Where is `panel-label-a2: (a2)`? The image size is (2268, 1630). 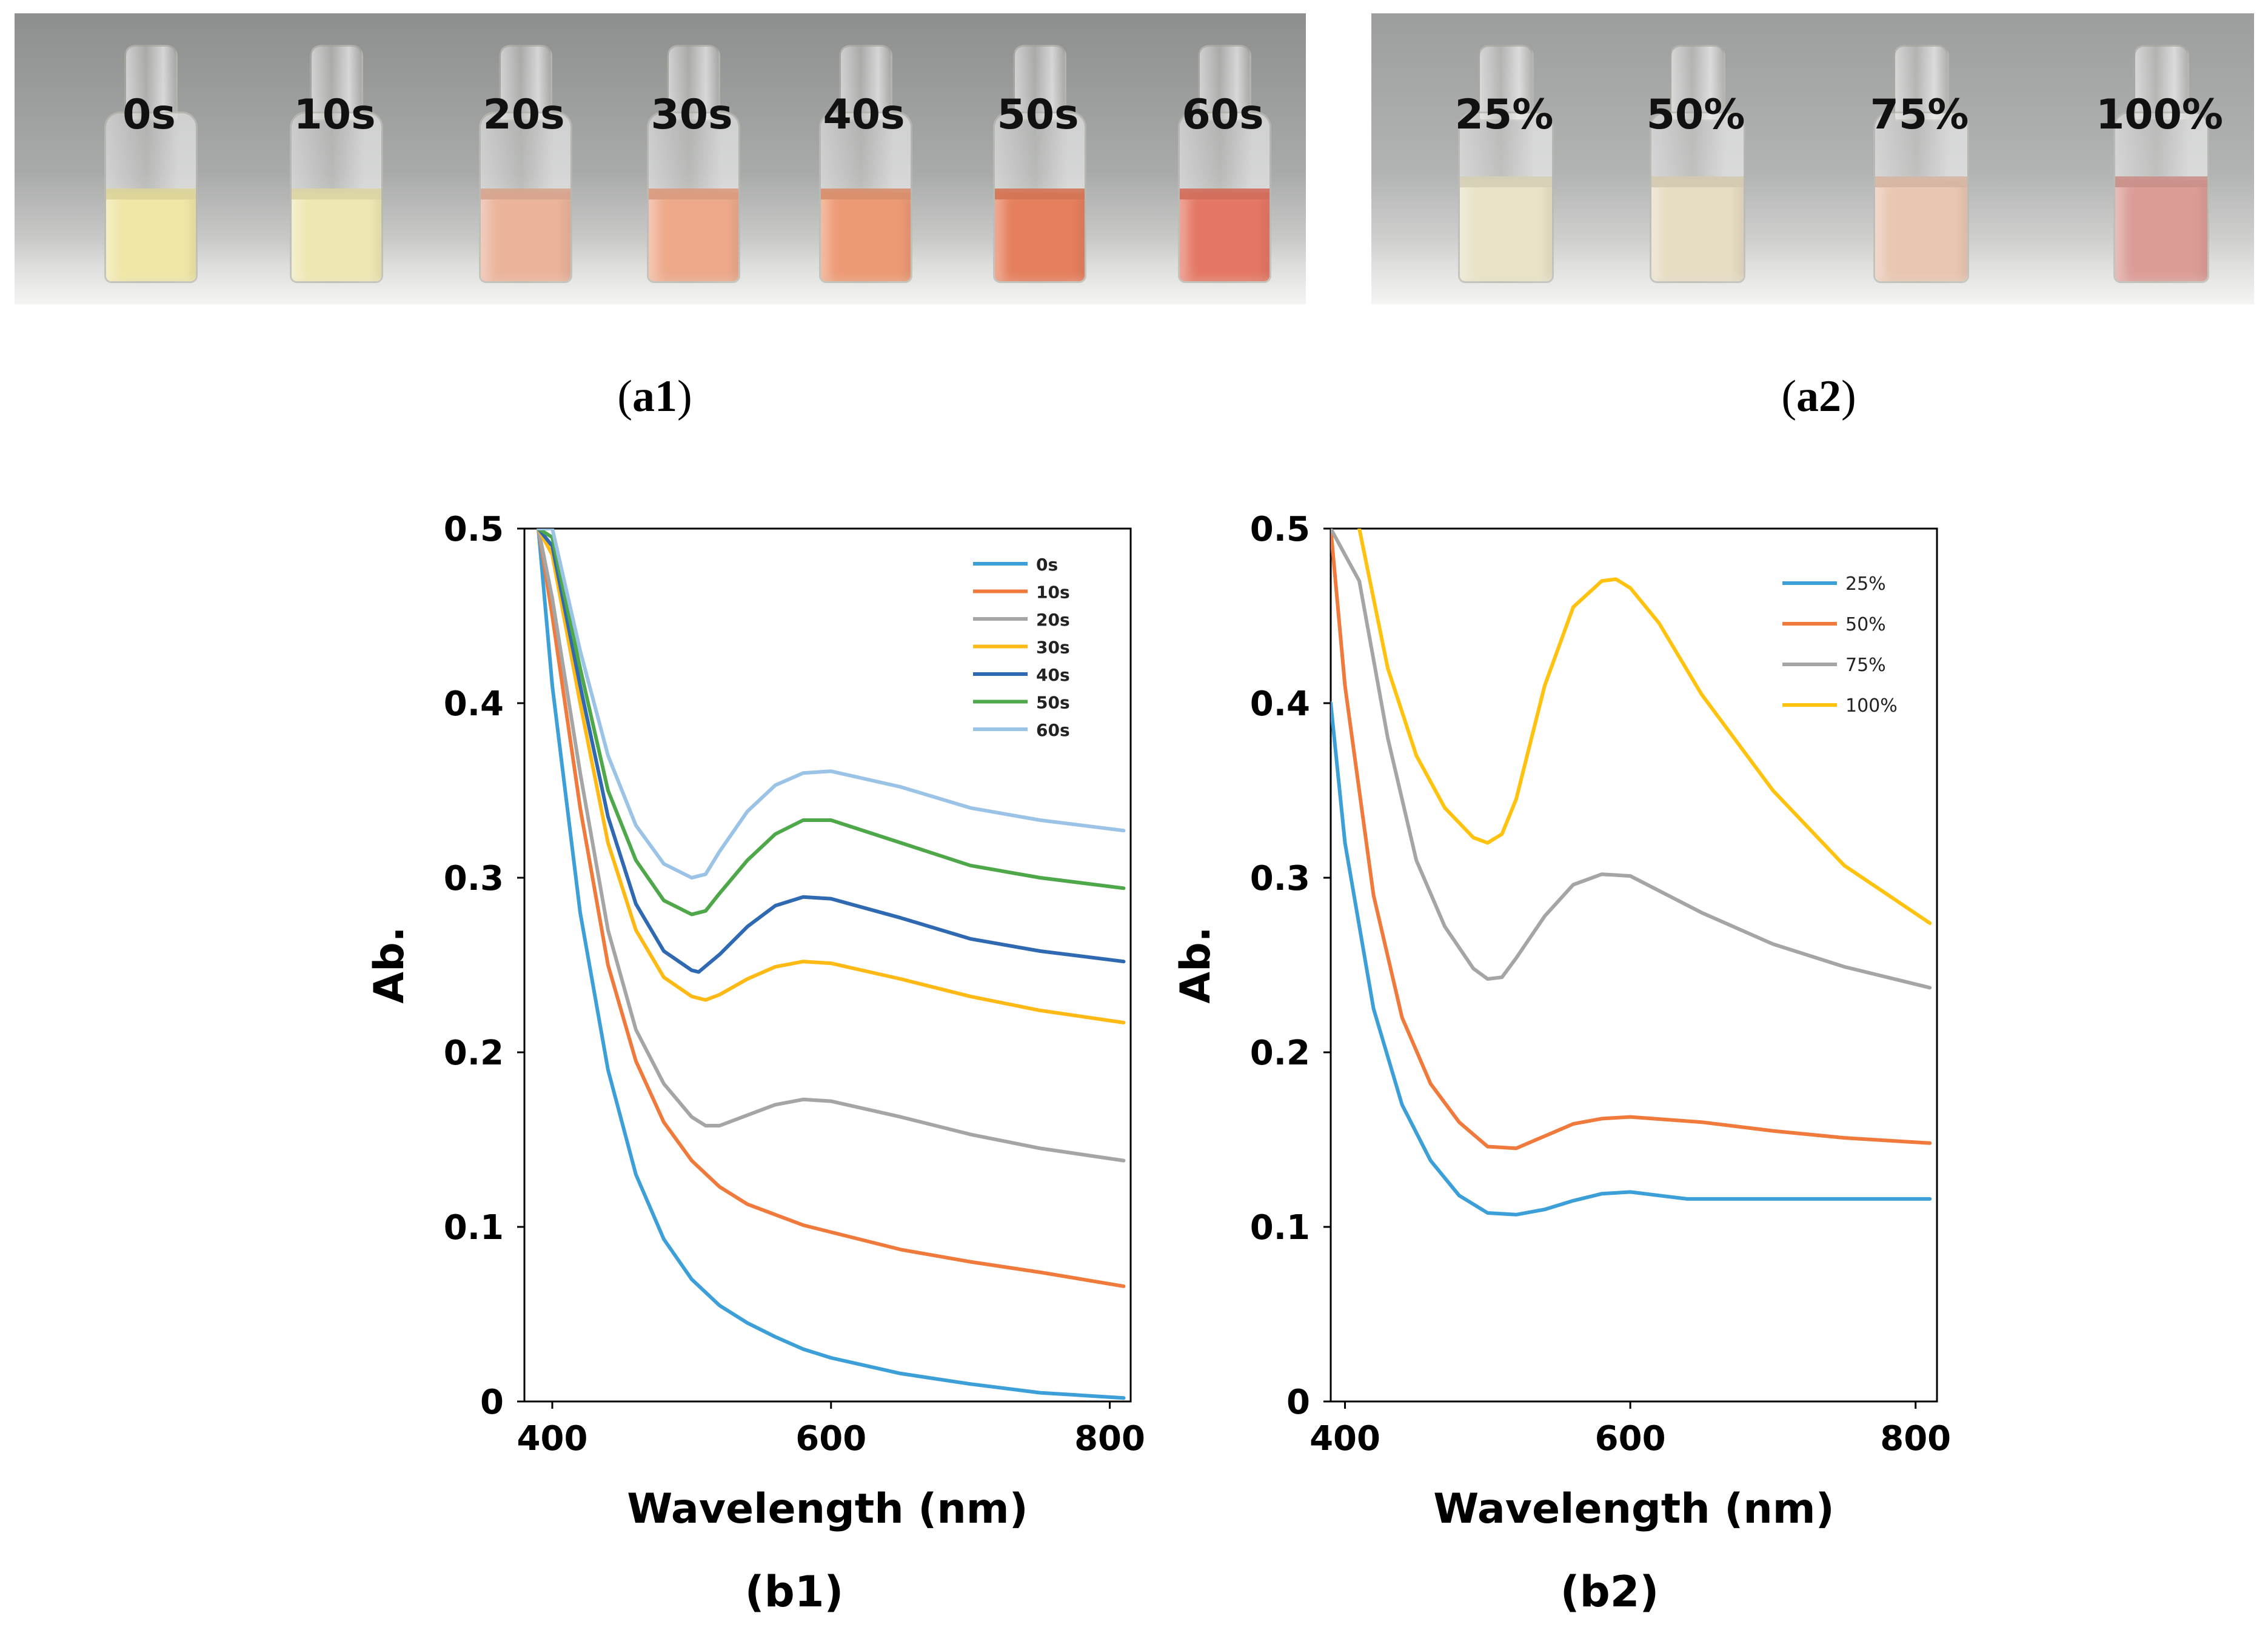 panel-label-a2: (a2) is located at coordinates (1819, 396).